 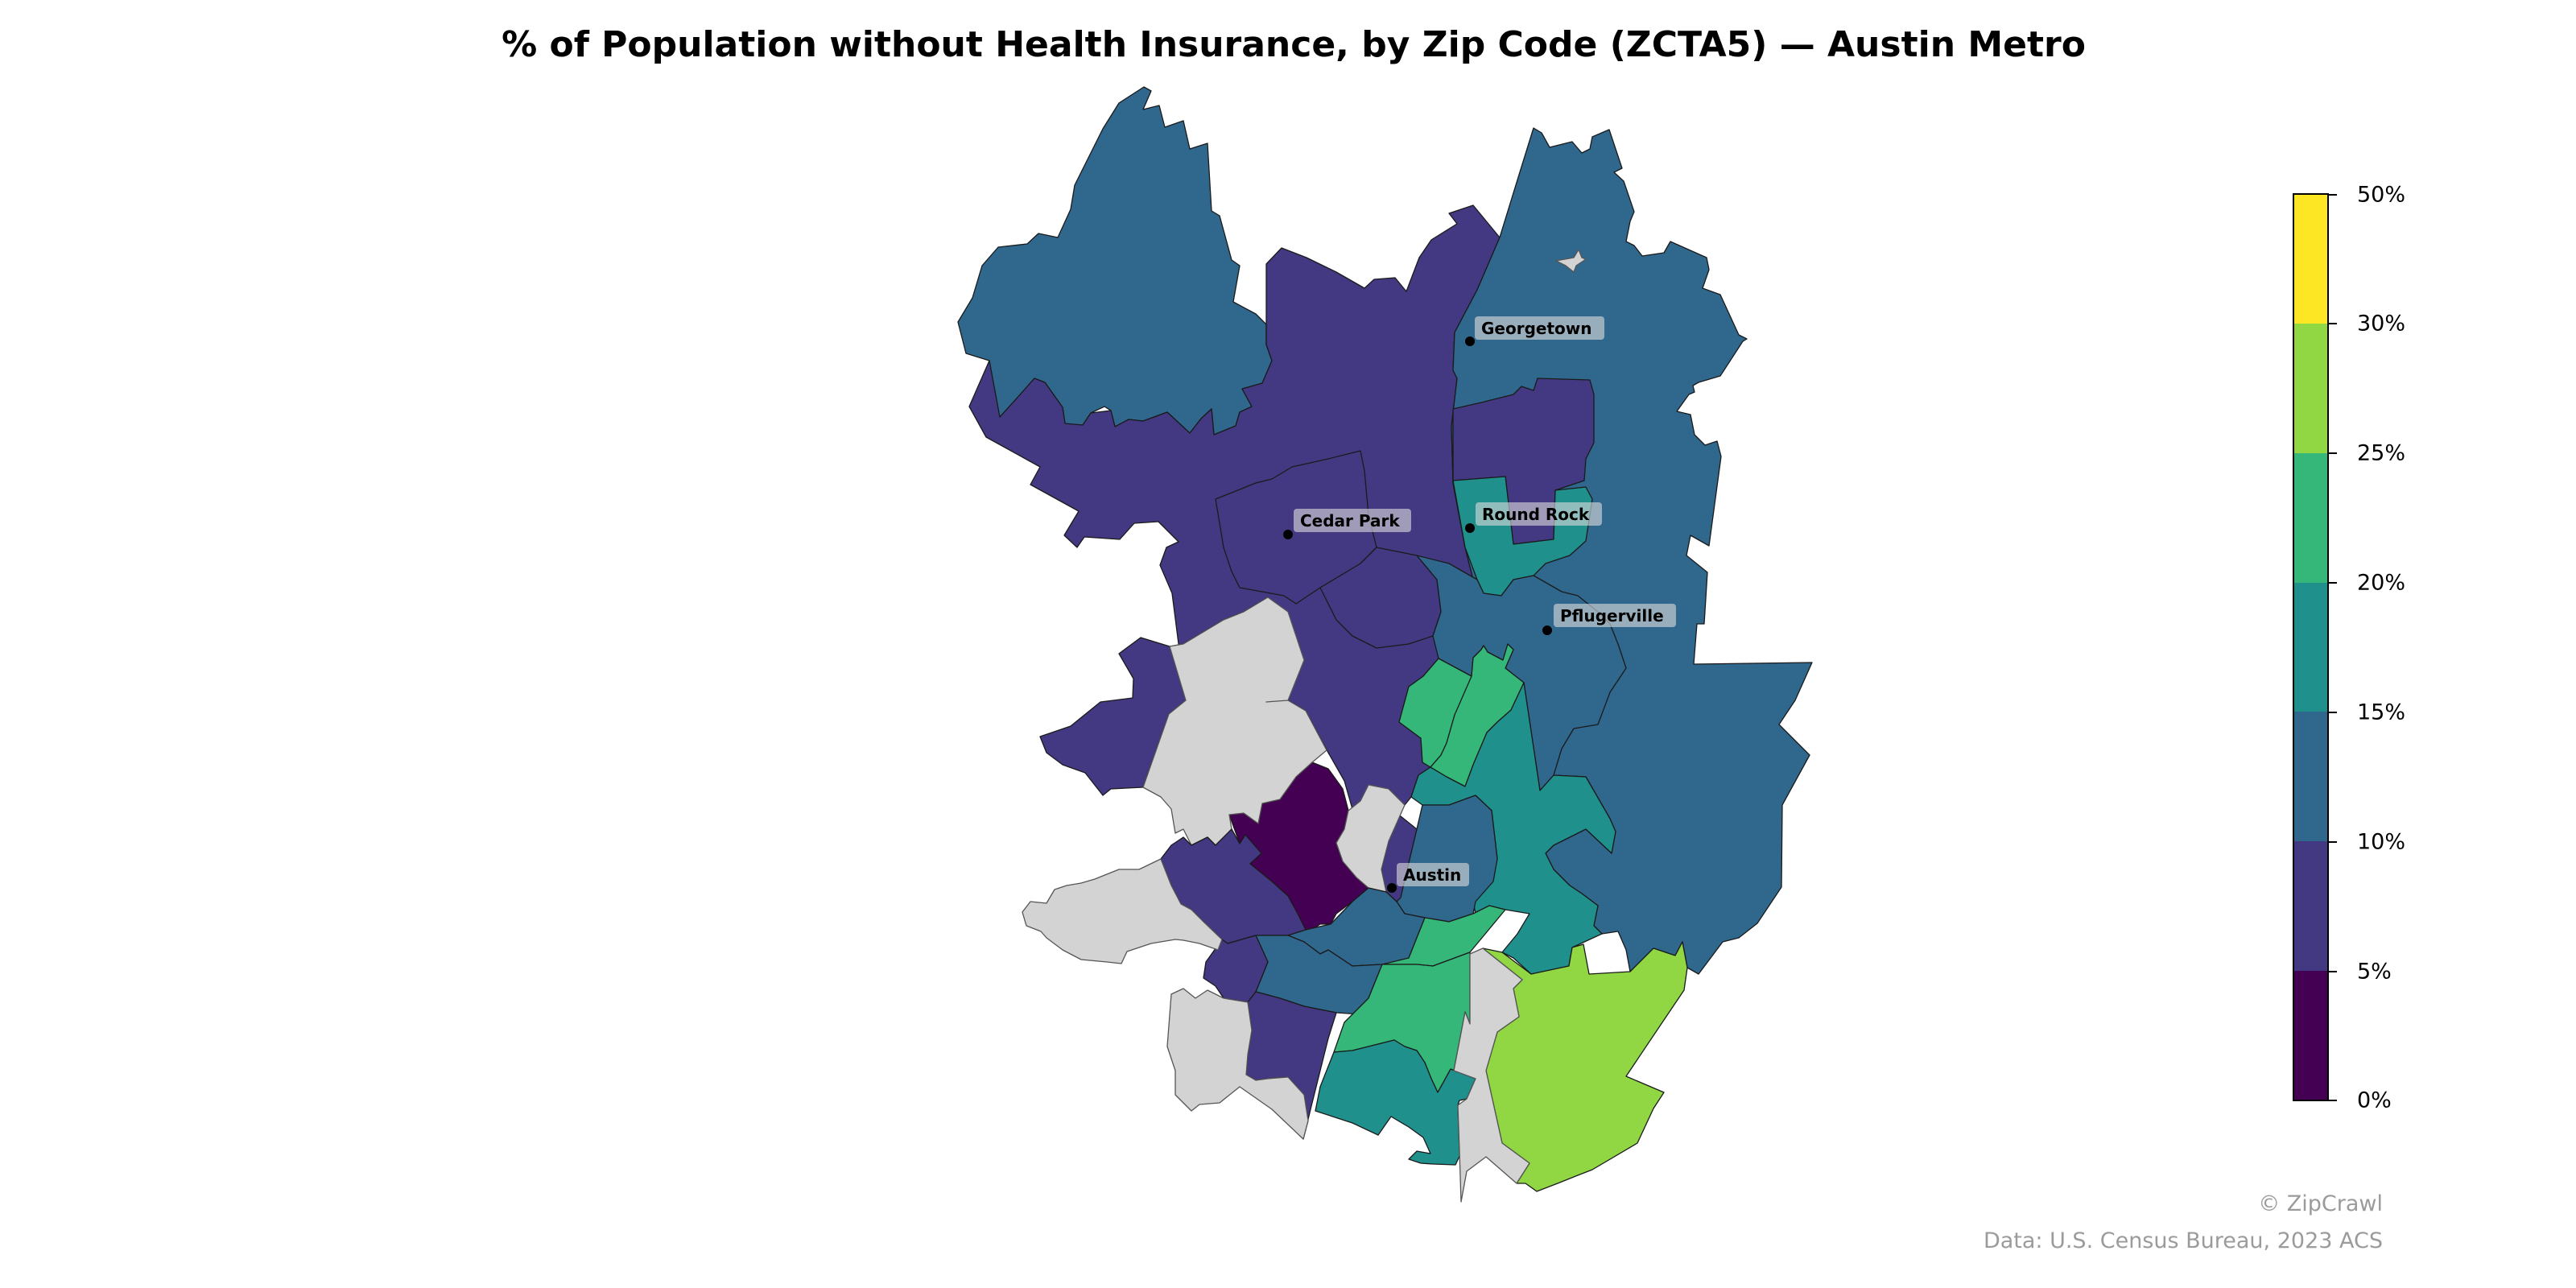 I want to click on colorbar-label-15: 15%, so click(x=2381, y=712).